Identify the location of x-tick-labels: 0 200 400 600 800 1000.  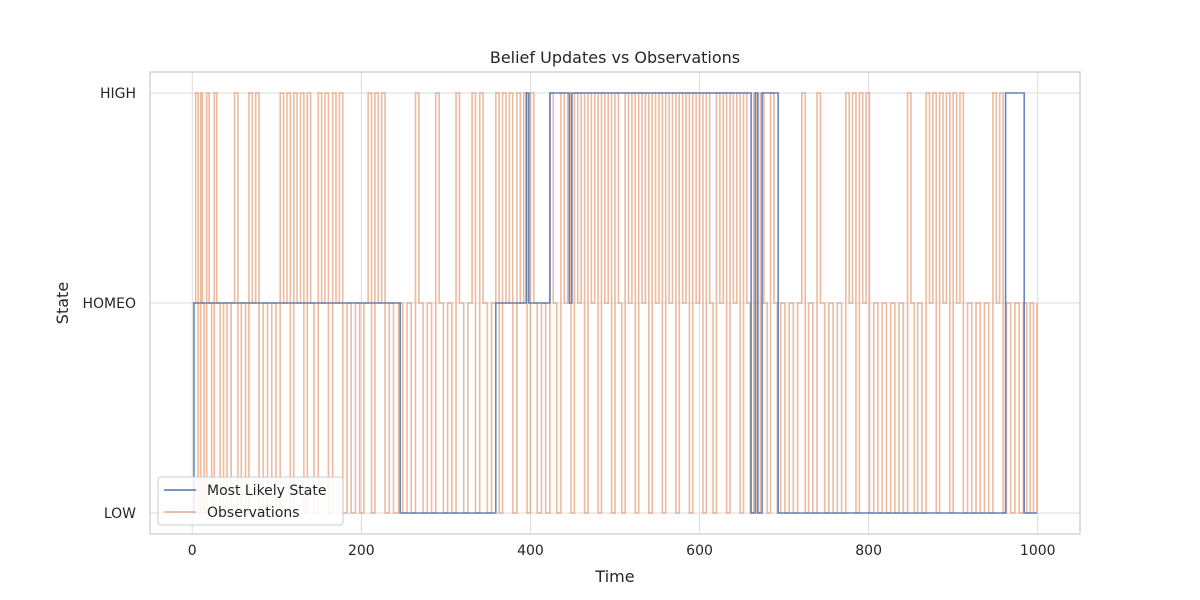
(622, 551).